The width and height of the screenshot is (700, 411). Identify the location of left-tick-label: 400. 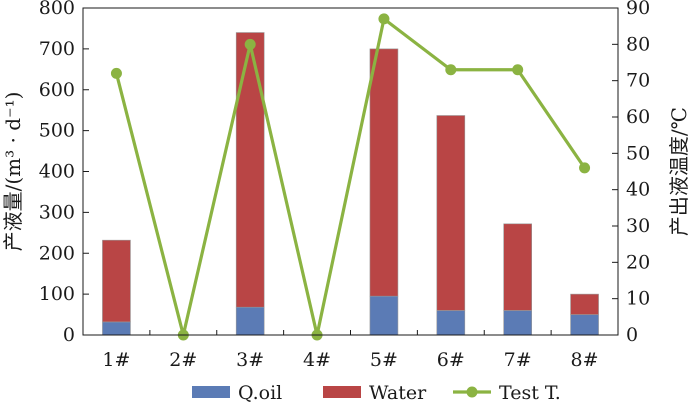
(57, 172).